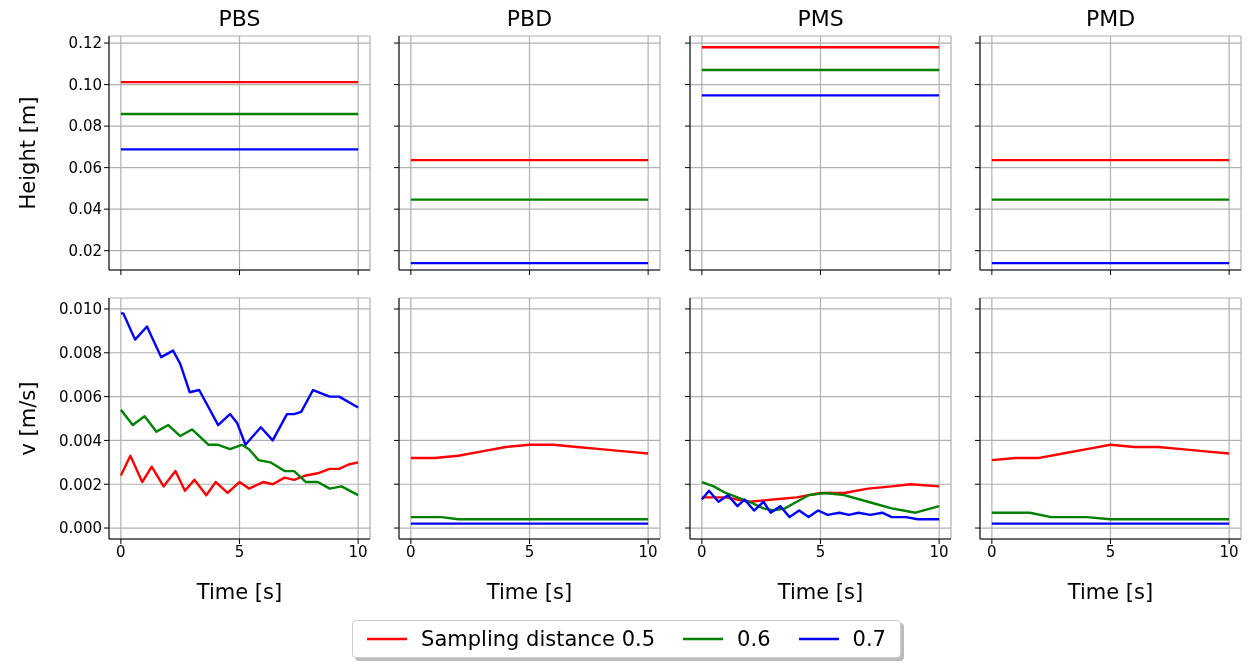 The image size is (1253, 669). I want to click on chart-title: PMS, so click(820, 19).